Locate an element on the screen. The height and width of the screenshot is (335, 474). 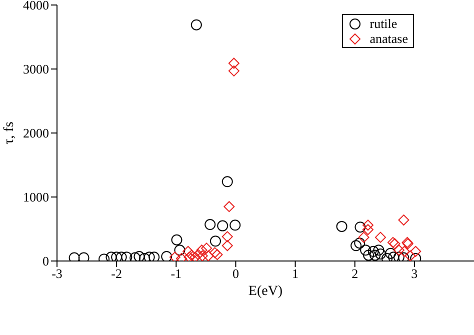
y-tick-label: 0 is located at coordinates (45, 261).